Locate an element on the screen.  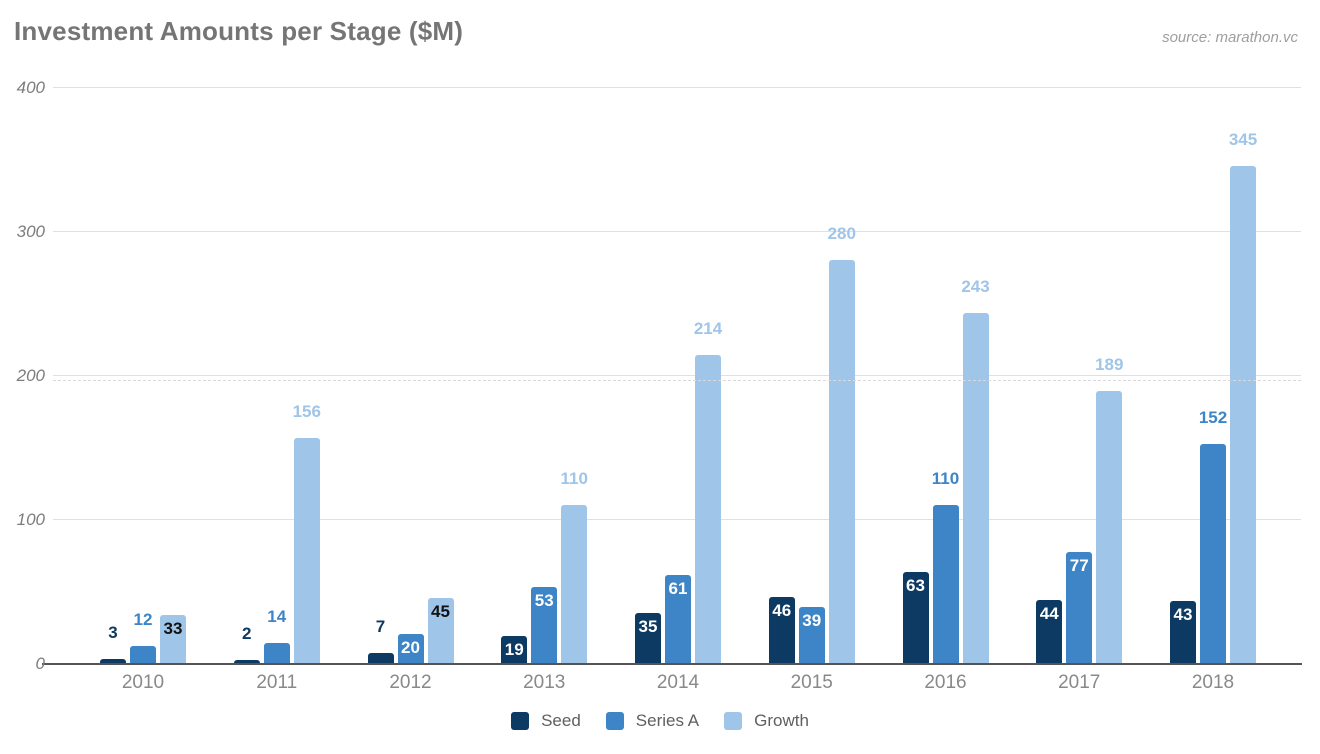
value-label-seed-2013: 19 is located at coordinates (514, 649).